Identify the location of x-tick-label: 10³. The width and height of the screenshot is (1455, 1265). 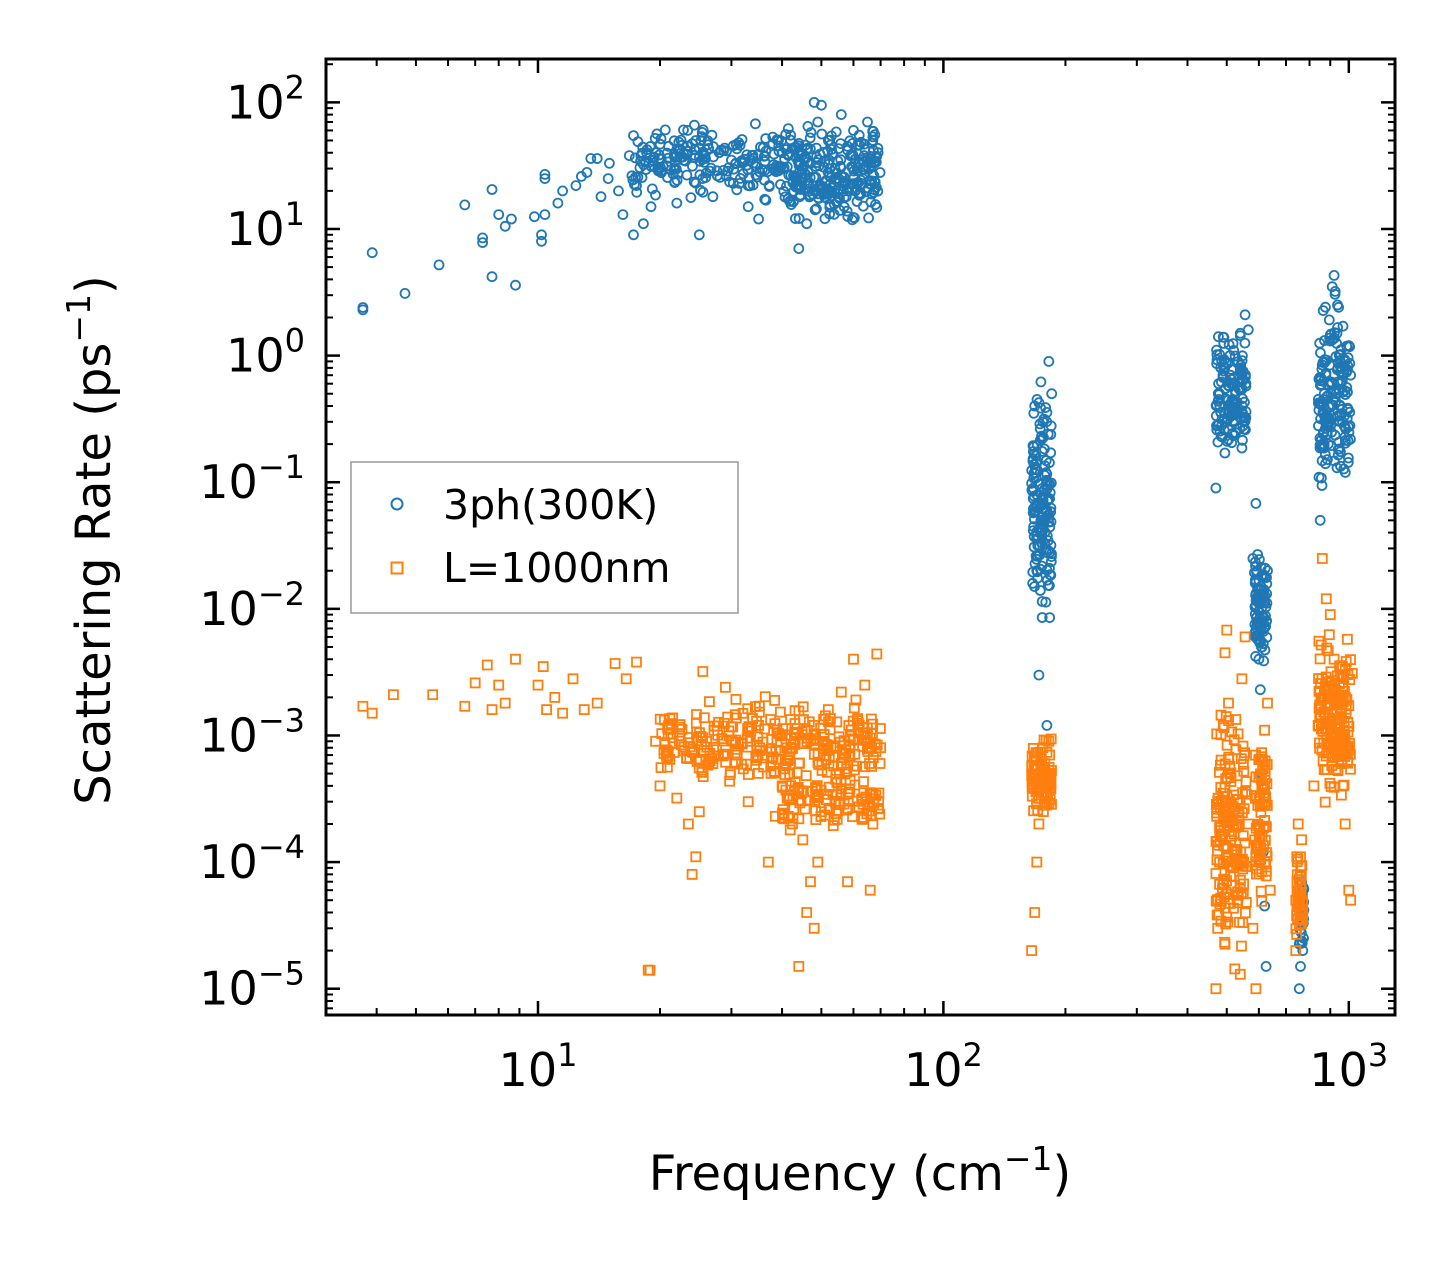
(1348, 1066).